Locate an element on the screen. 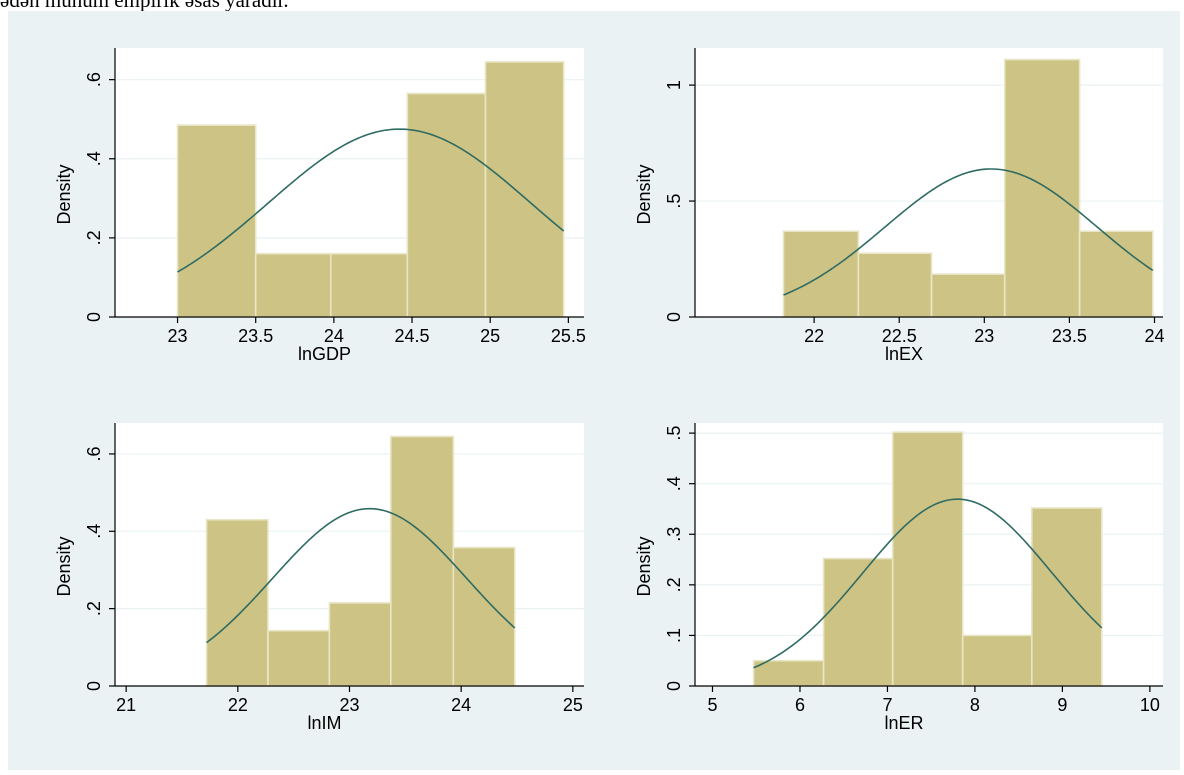 The width and height of the screenshot is (1184, 775). y-tick-label: 1 is located at coordinates (674, 85).